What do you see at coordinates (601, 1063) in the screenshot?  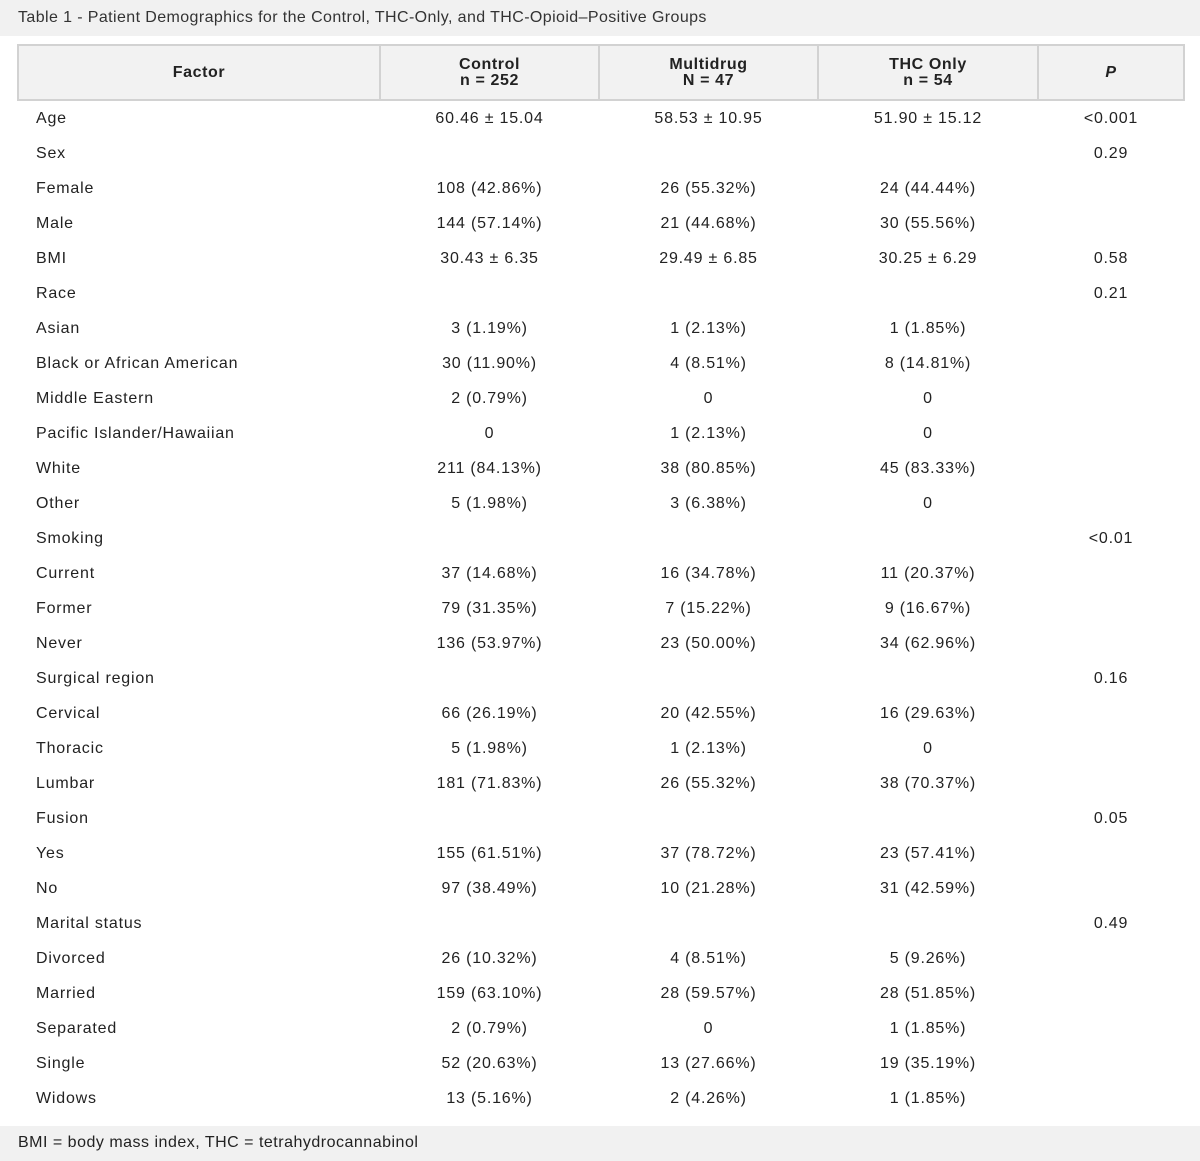 I see `table-row: Single 52 (20.63%) 13 (27.66%) 19 (35.19%)` at bounding box center [601, 1063].